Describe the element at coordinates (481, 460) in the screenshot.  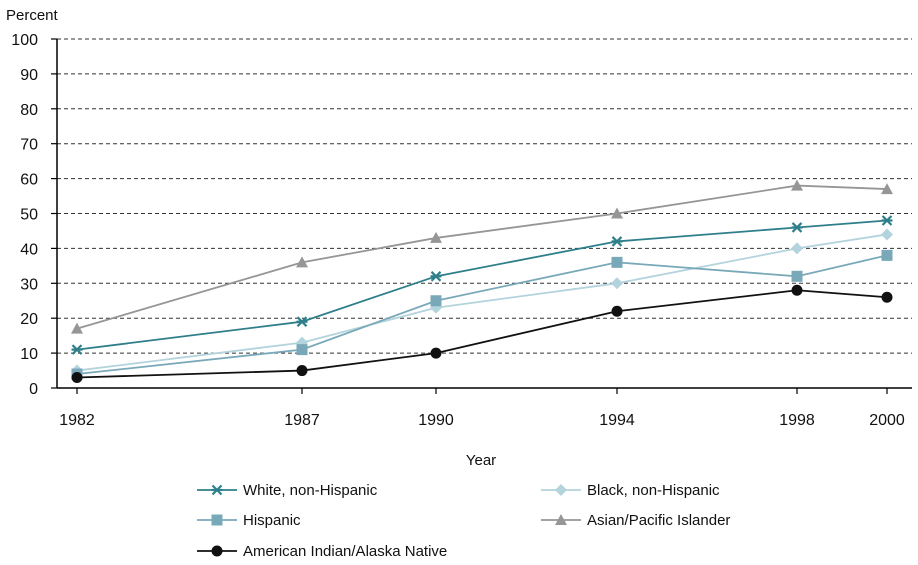
I see `x-axis-title: Year` at that location.